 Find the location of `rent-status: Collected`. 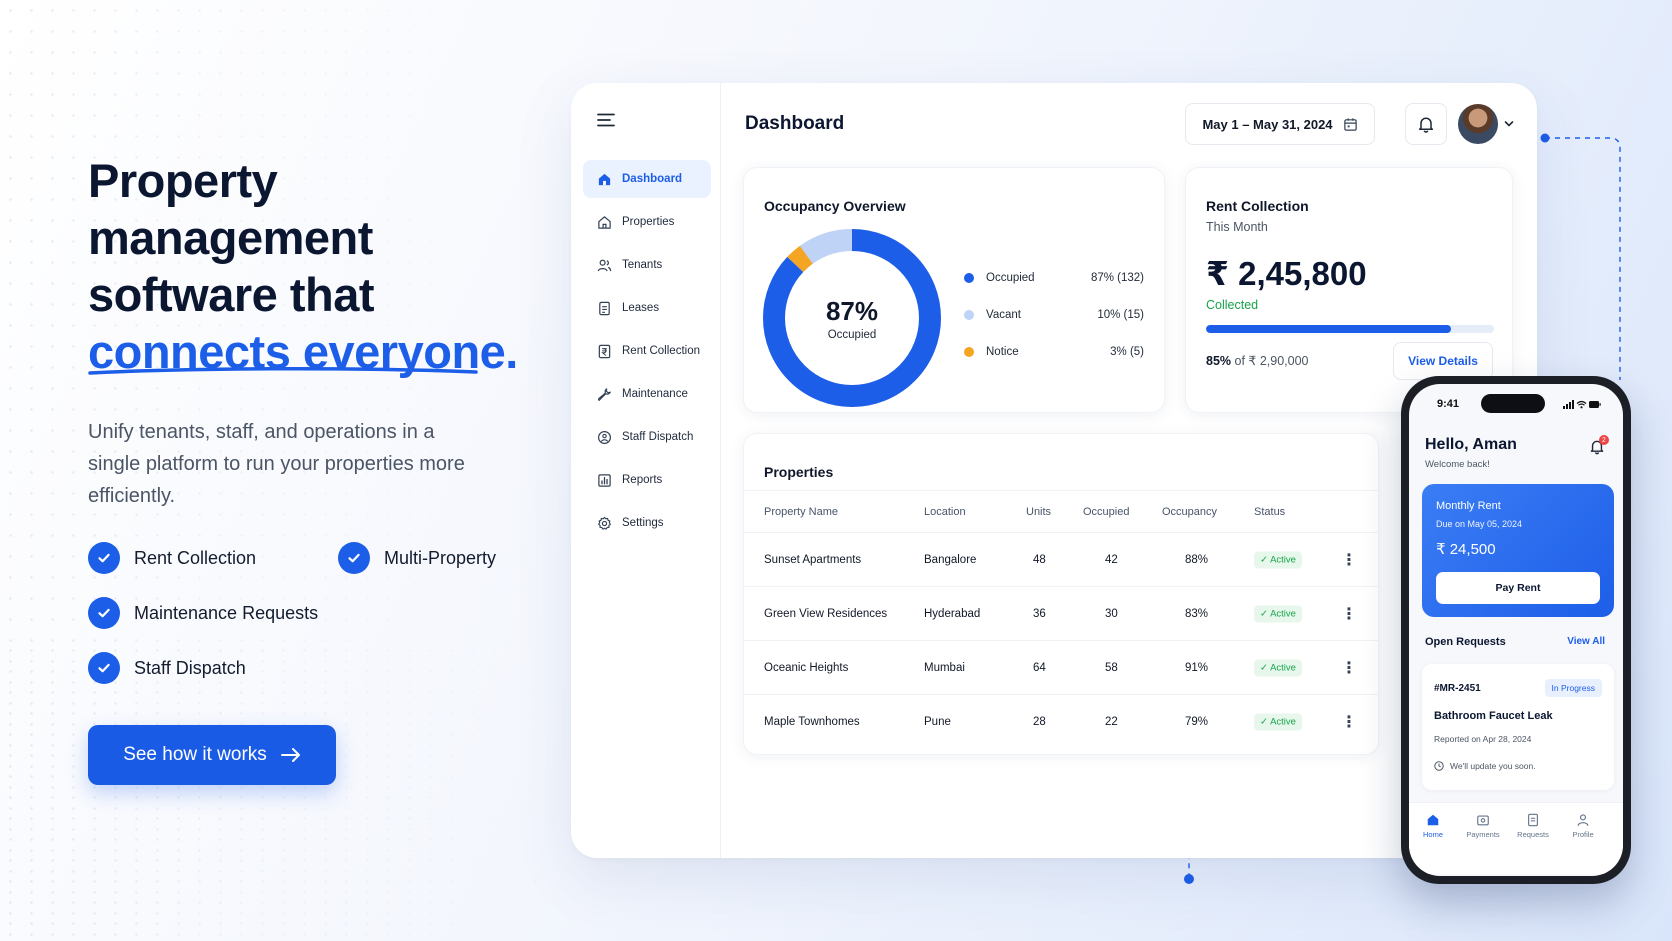

rent-status: Collected is located at coordinates (1232, 305).